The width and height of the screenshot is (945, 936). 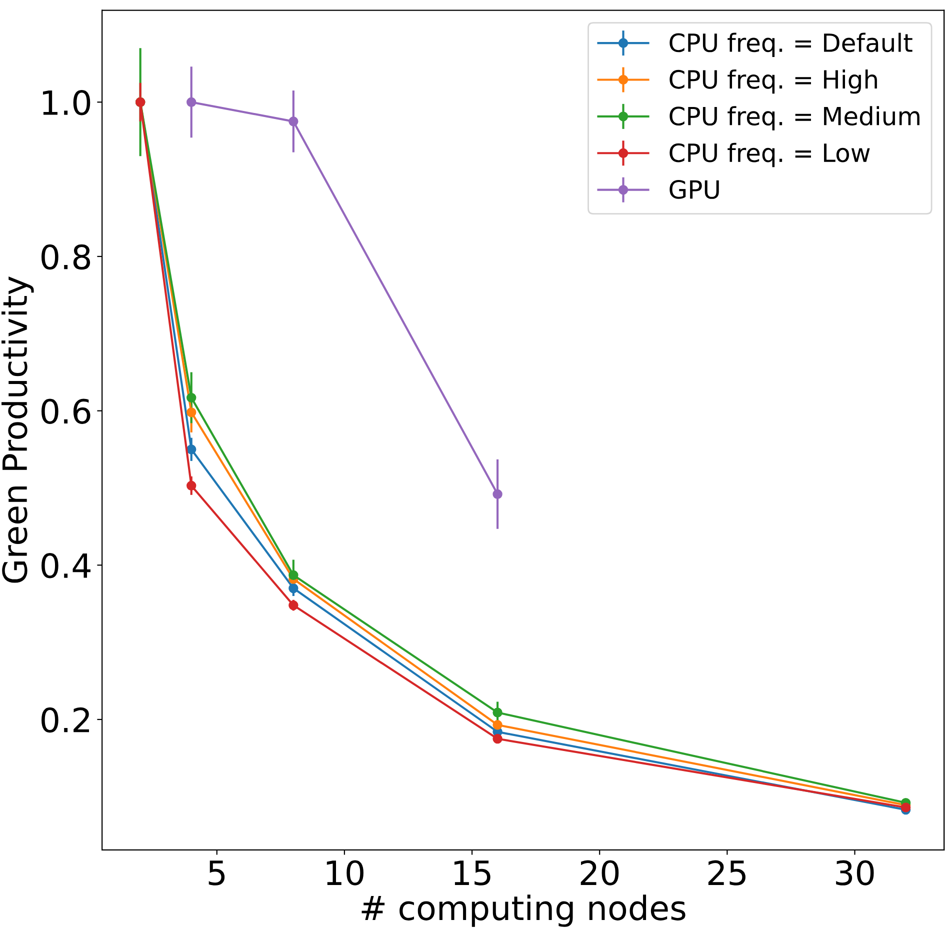 I want to click on x-tick-label: 25, so click(x=727, y=873).